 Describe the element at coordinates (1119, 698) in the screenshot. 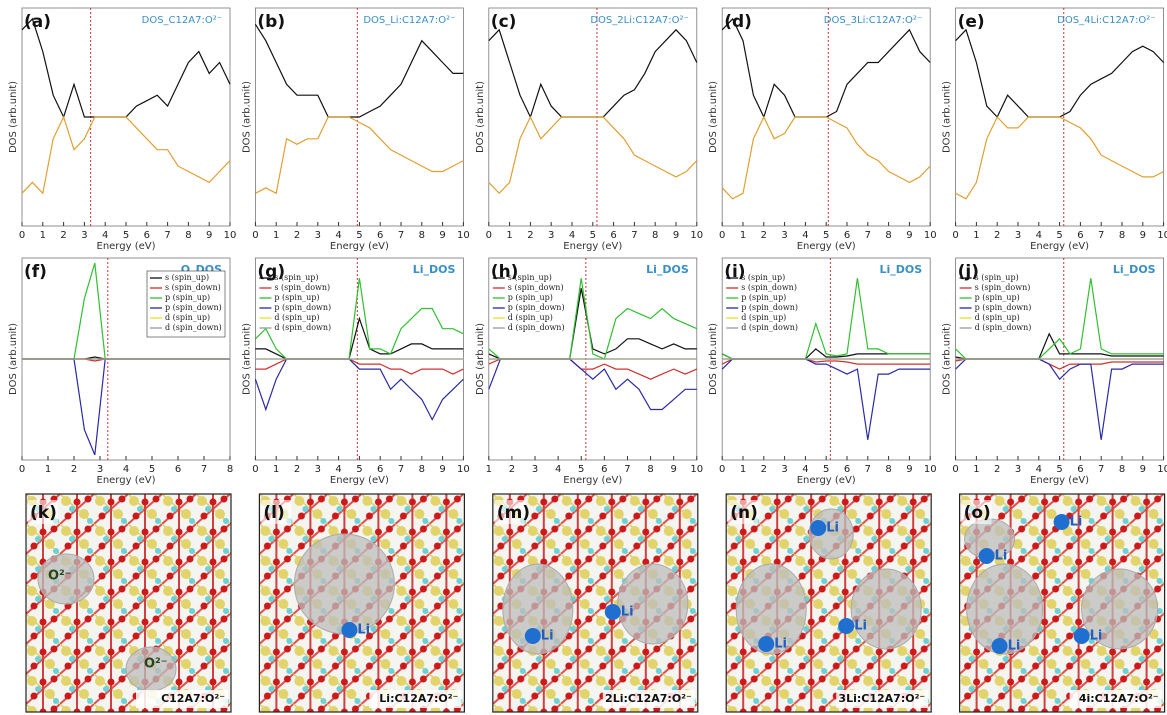

I see `caption: 4i:C12A7:O²⁻` at that location.